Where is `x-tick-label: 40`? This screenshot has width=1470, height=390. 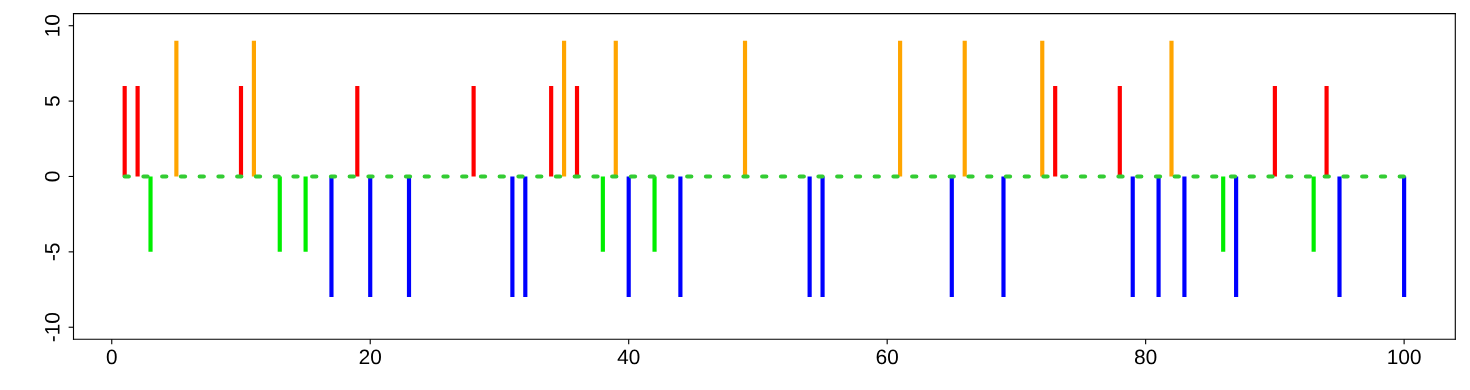
x-tick-label: 40 is located at coordinates (628, 357).